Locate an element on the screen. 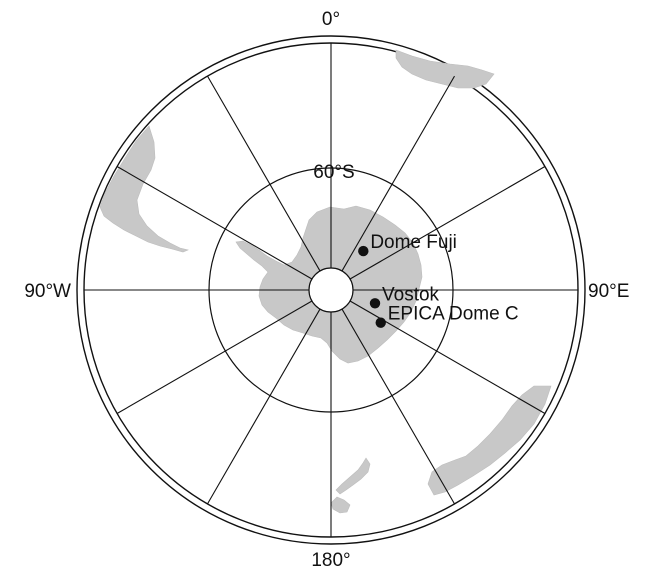 This screenshot has height=576, width=649. new-zealand-south-island is located at coordinates (353, 476).